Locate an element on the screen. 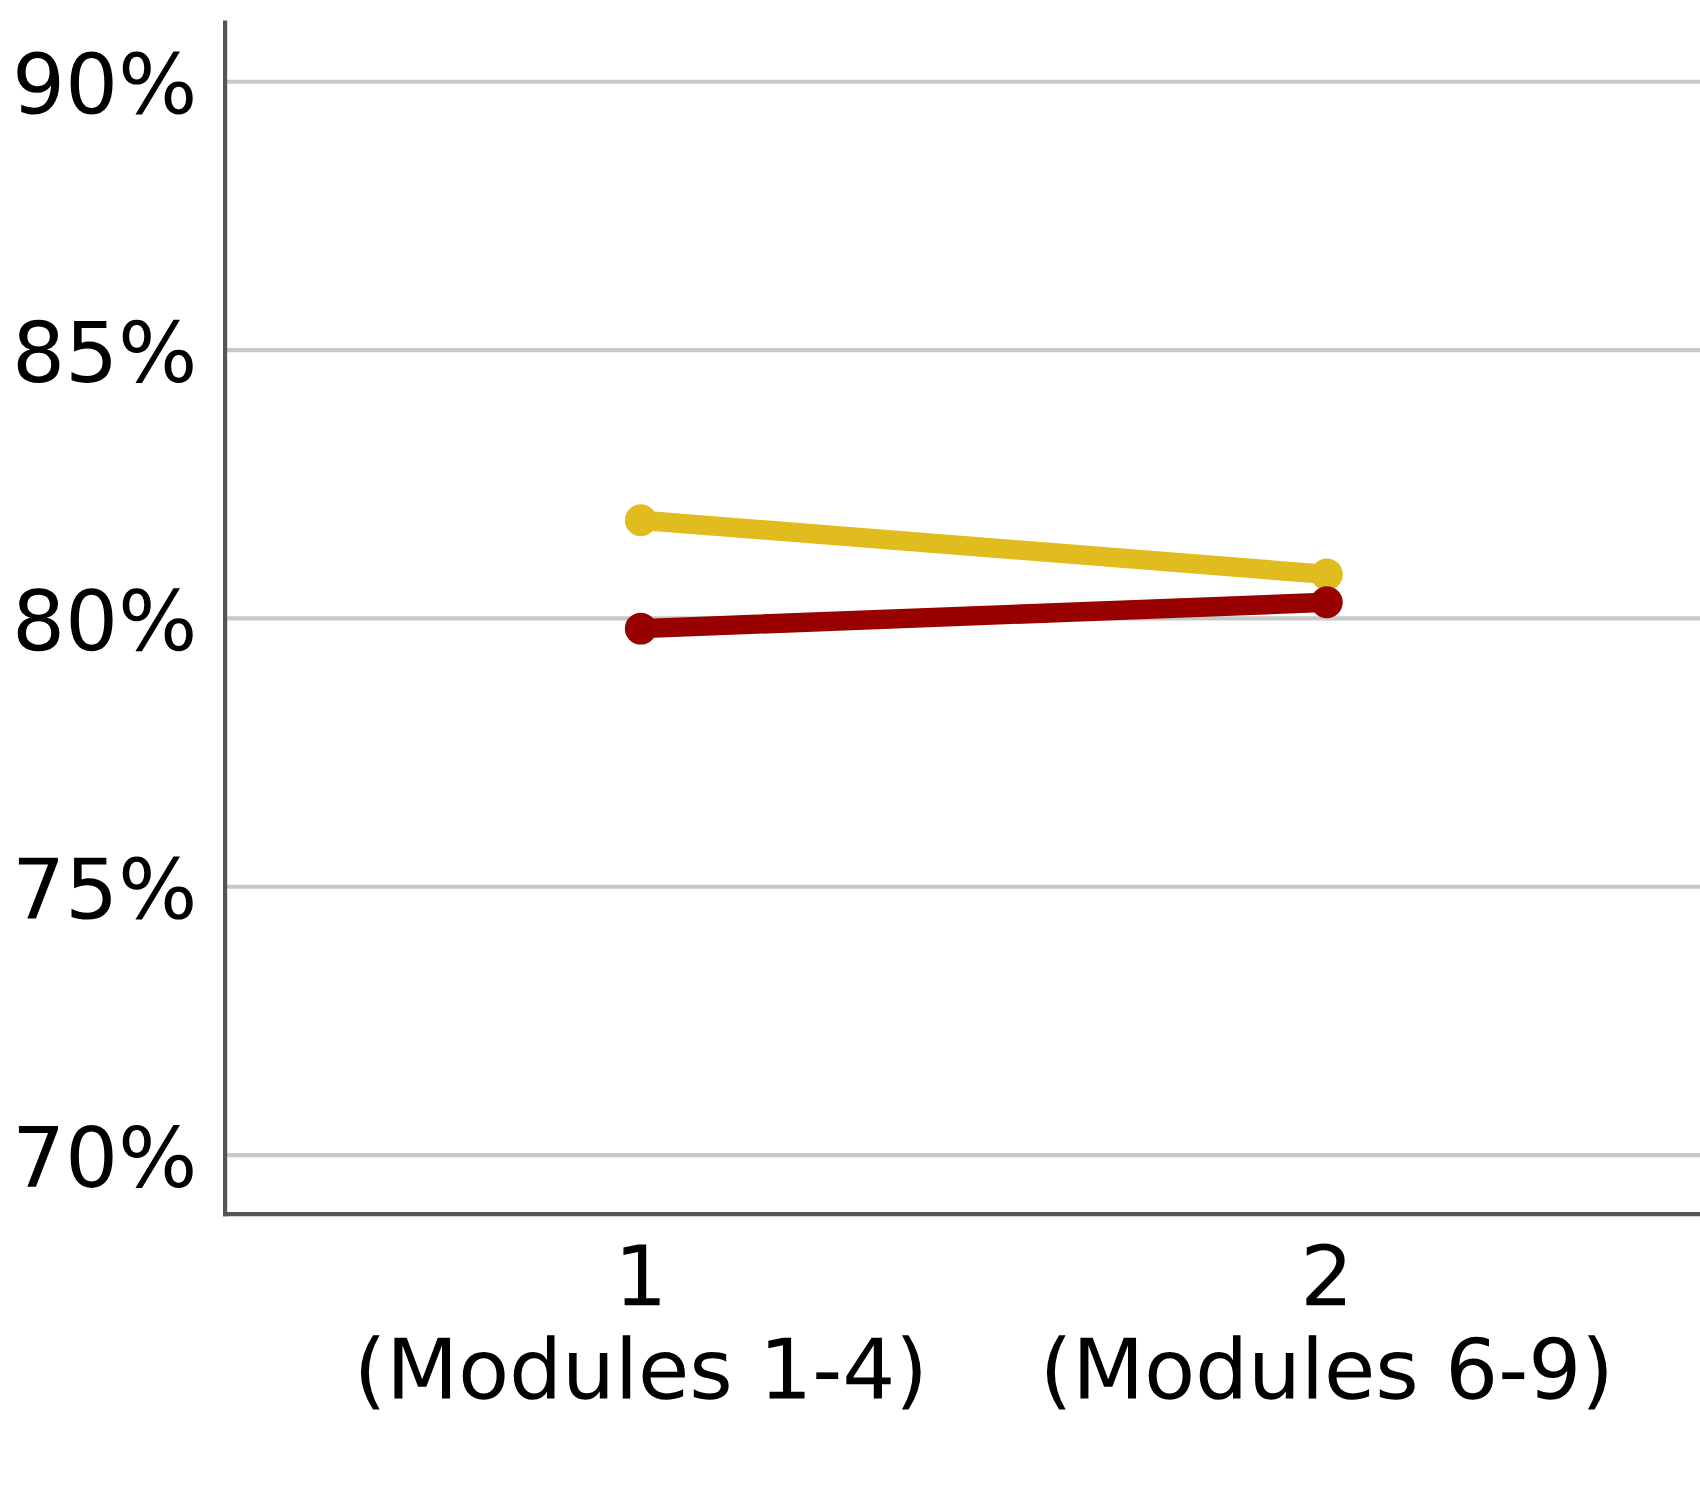 This screenshot has width=1700, height=1512. x-tick-label: 2 (Modules 6-9) is located at coordinates (1326, 1326).